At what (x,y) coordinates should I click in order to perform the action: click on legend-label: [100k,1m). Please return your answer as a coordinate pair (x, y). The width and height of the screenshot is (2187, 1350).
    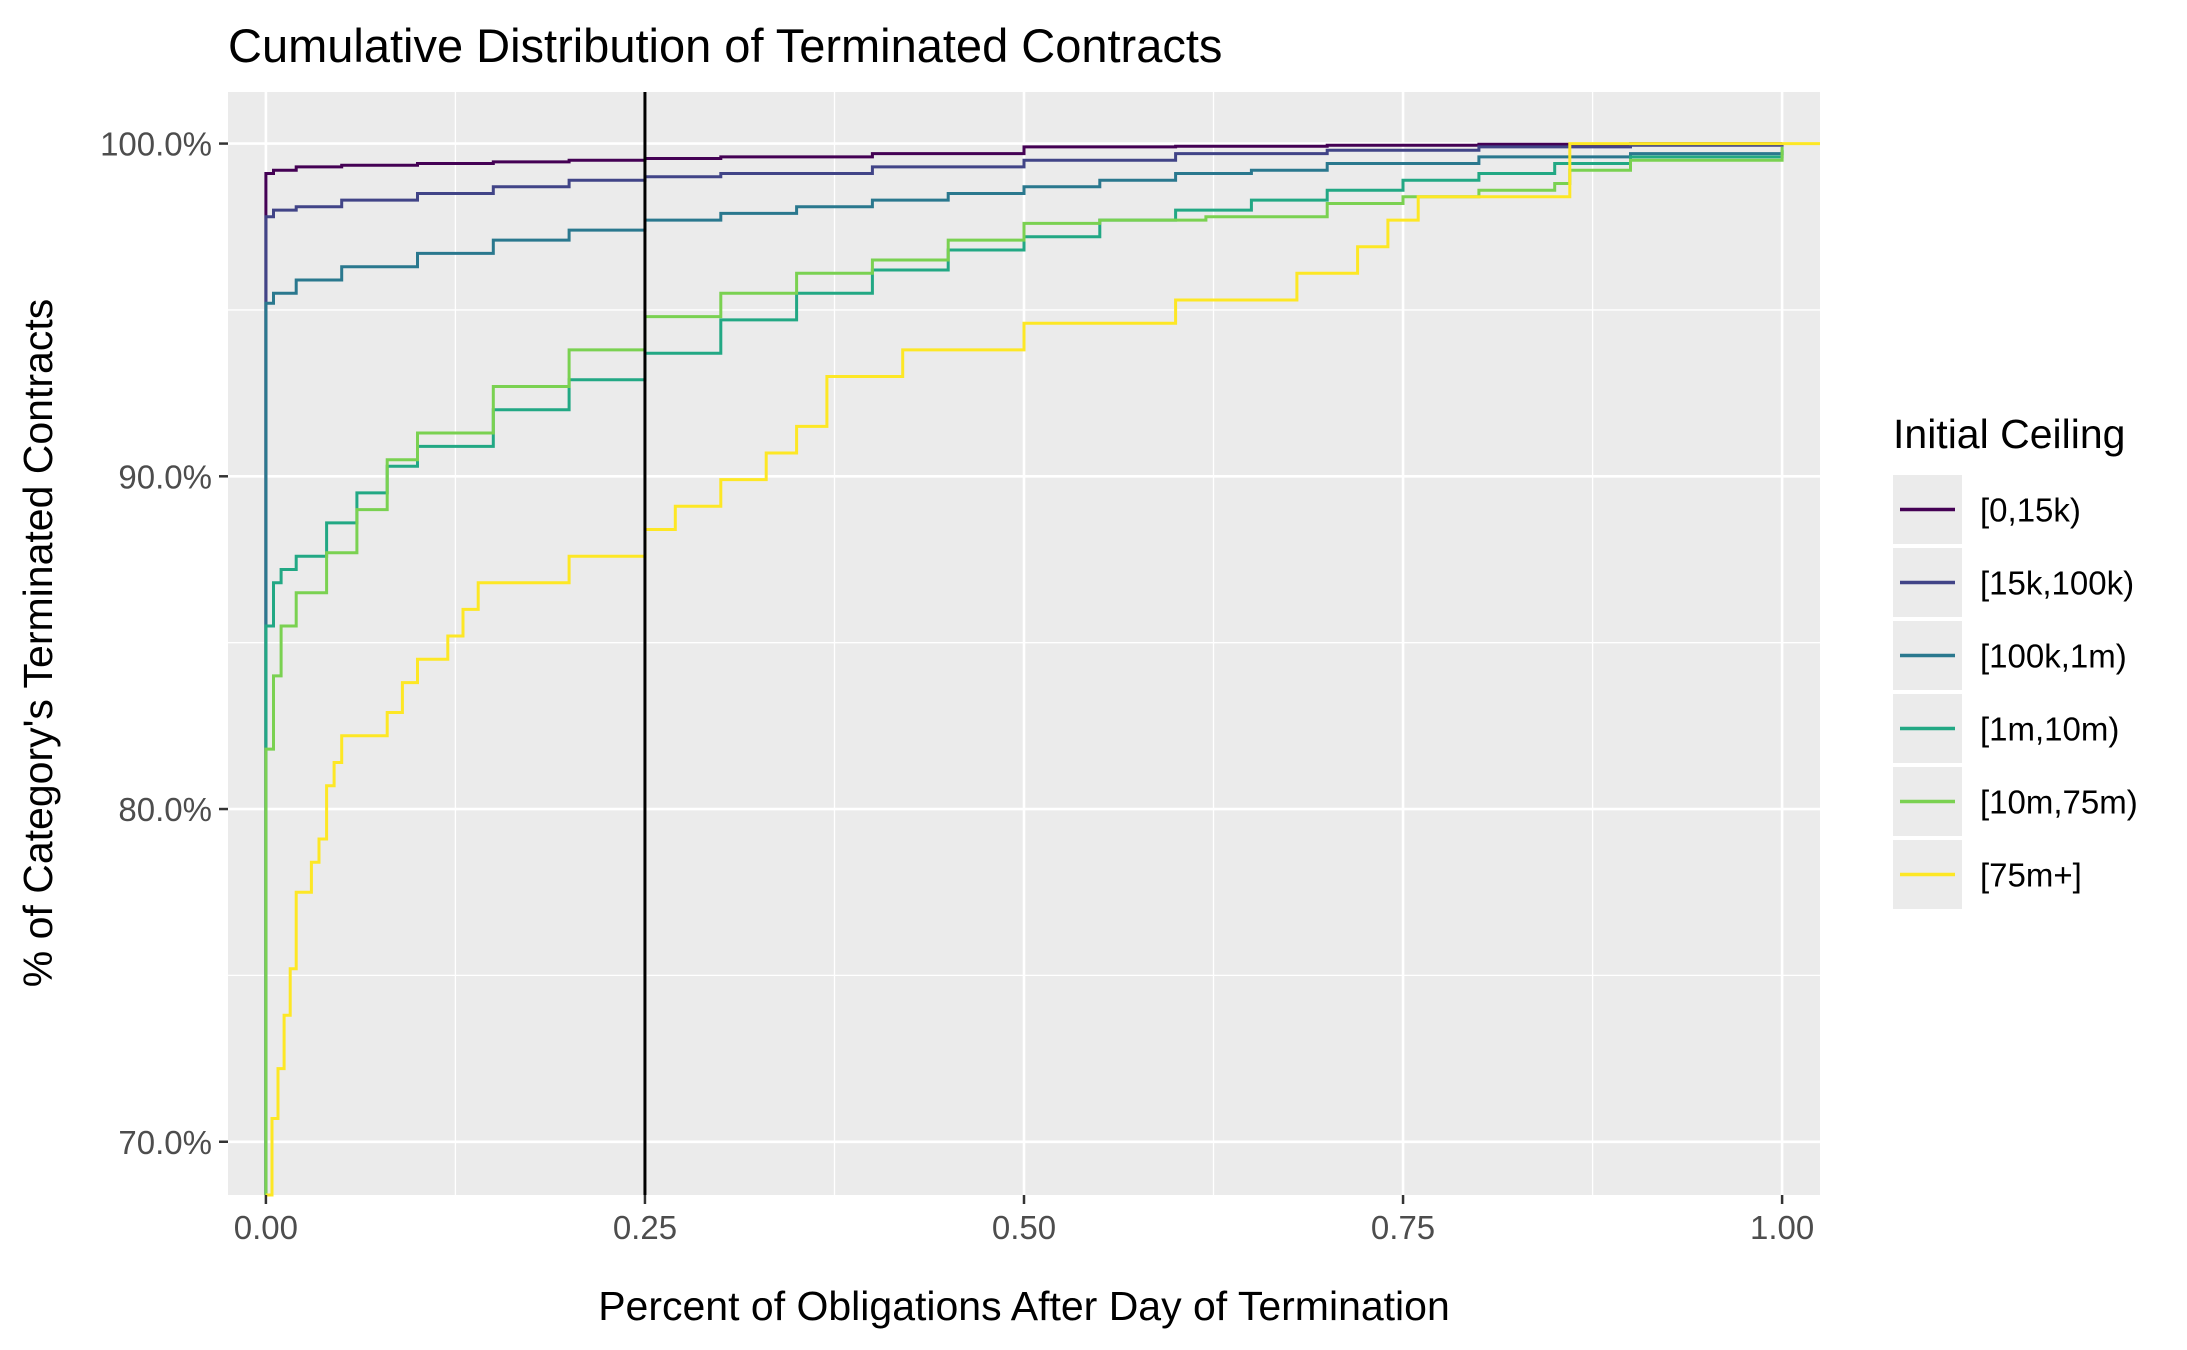
    Looking at the image, I should click on (2053, 656).